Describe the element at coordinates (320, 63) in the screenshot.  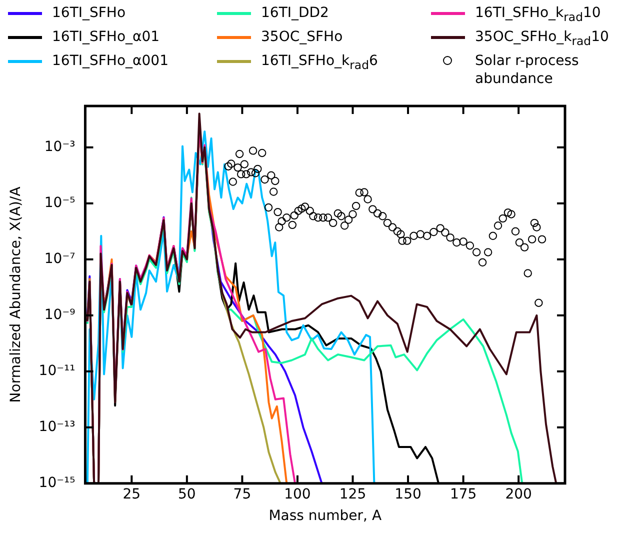
I see `legend-label: 16TI_SFHo_k$_{rad}$6` at that location.